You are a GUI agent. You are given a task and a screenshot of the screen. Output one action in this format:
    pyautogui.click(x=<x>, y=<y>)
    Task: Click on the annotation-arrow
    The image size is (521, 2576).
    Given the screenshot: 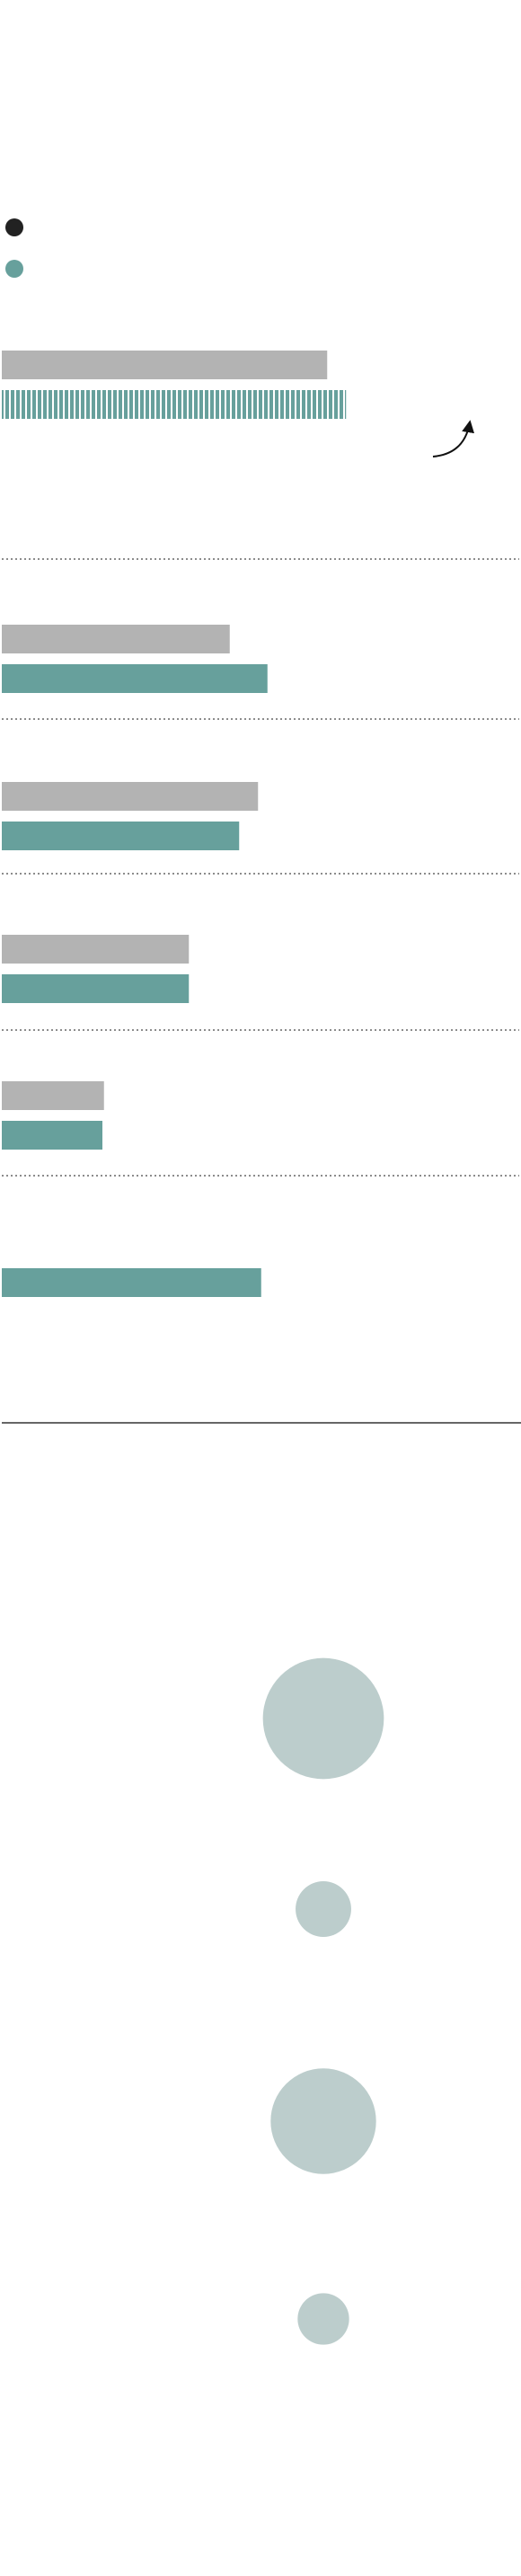 What is the action you would take?
    pyautogui.click(x=453, y=438)
    